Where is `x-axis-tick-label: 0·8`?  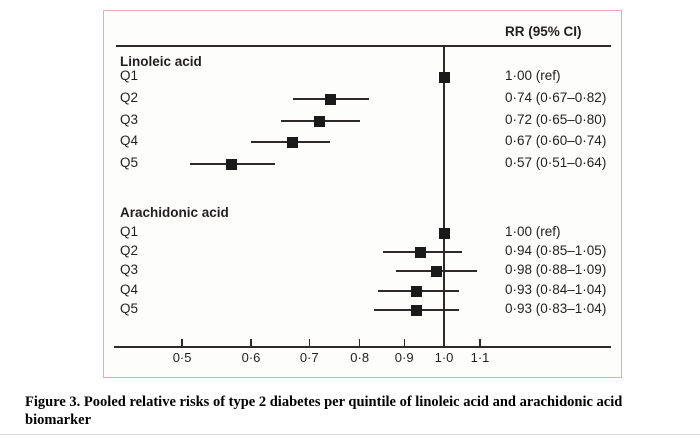 x-axis-tick-label: 0·8 is located at coordinates (360, 357).